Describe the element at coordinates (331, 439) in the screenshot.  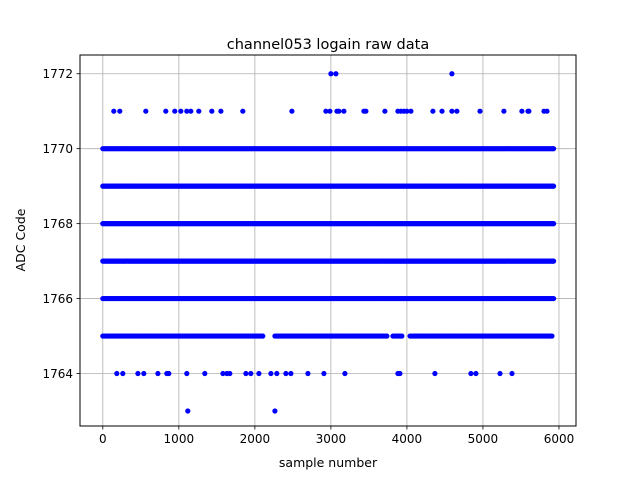
I see `x-tick-label: 3000` at that location.